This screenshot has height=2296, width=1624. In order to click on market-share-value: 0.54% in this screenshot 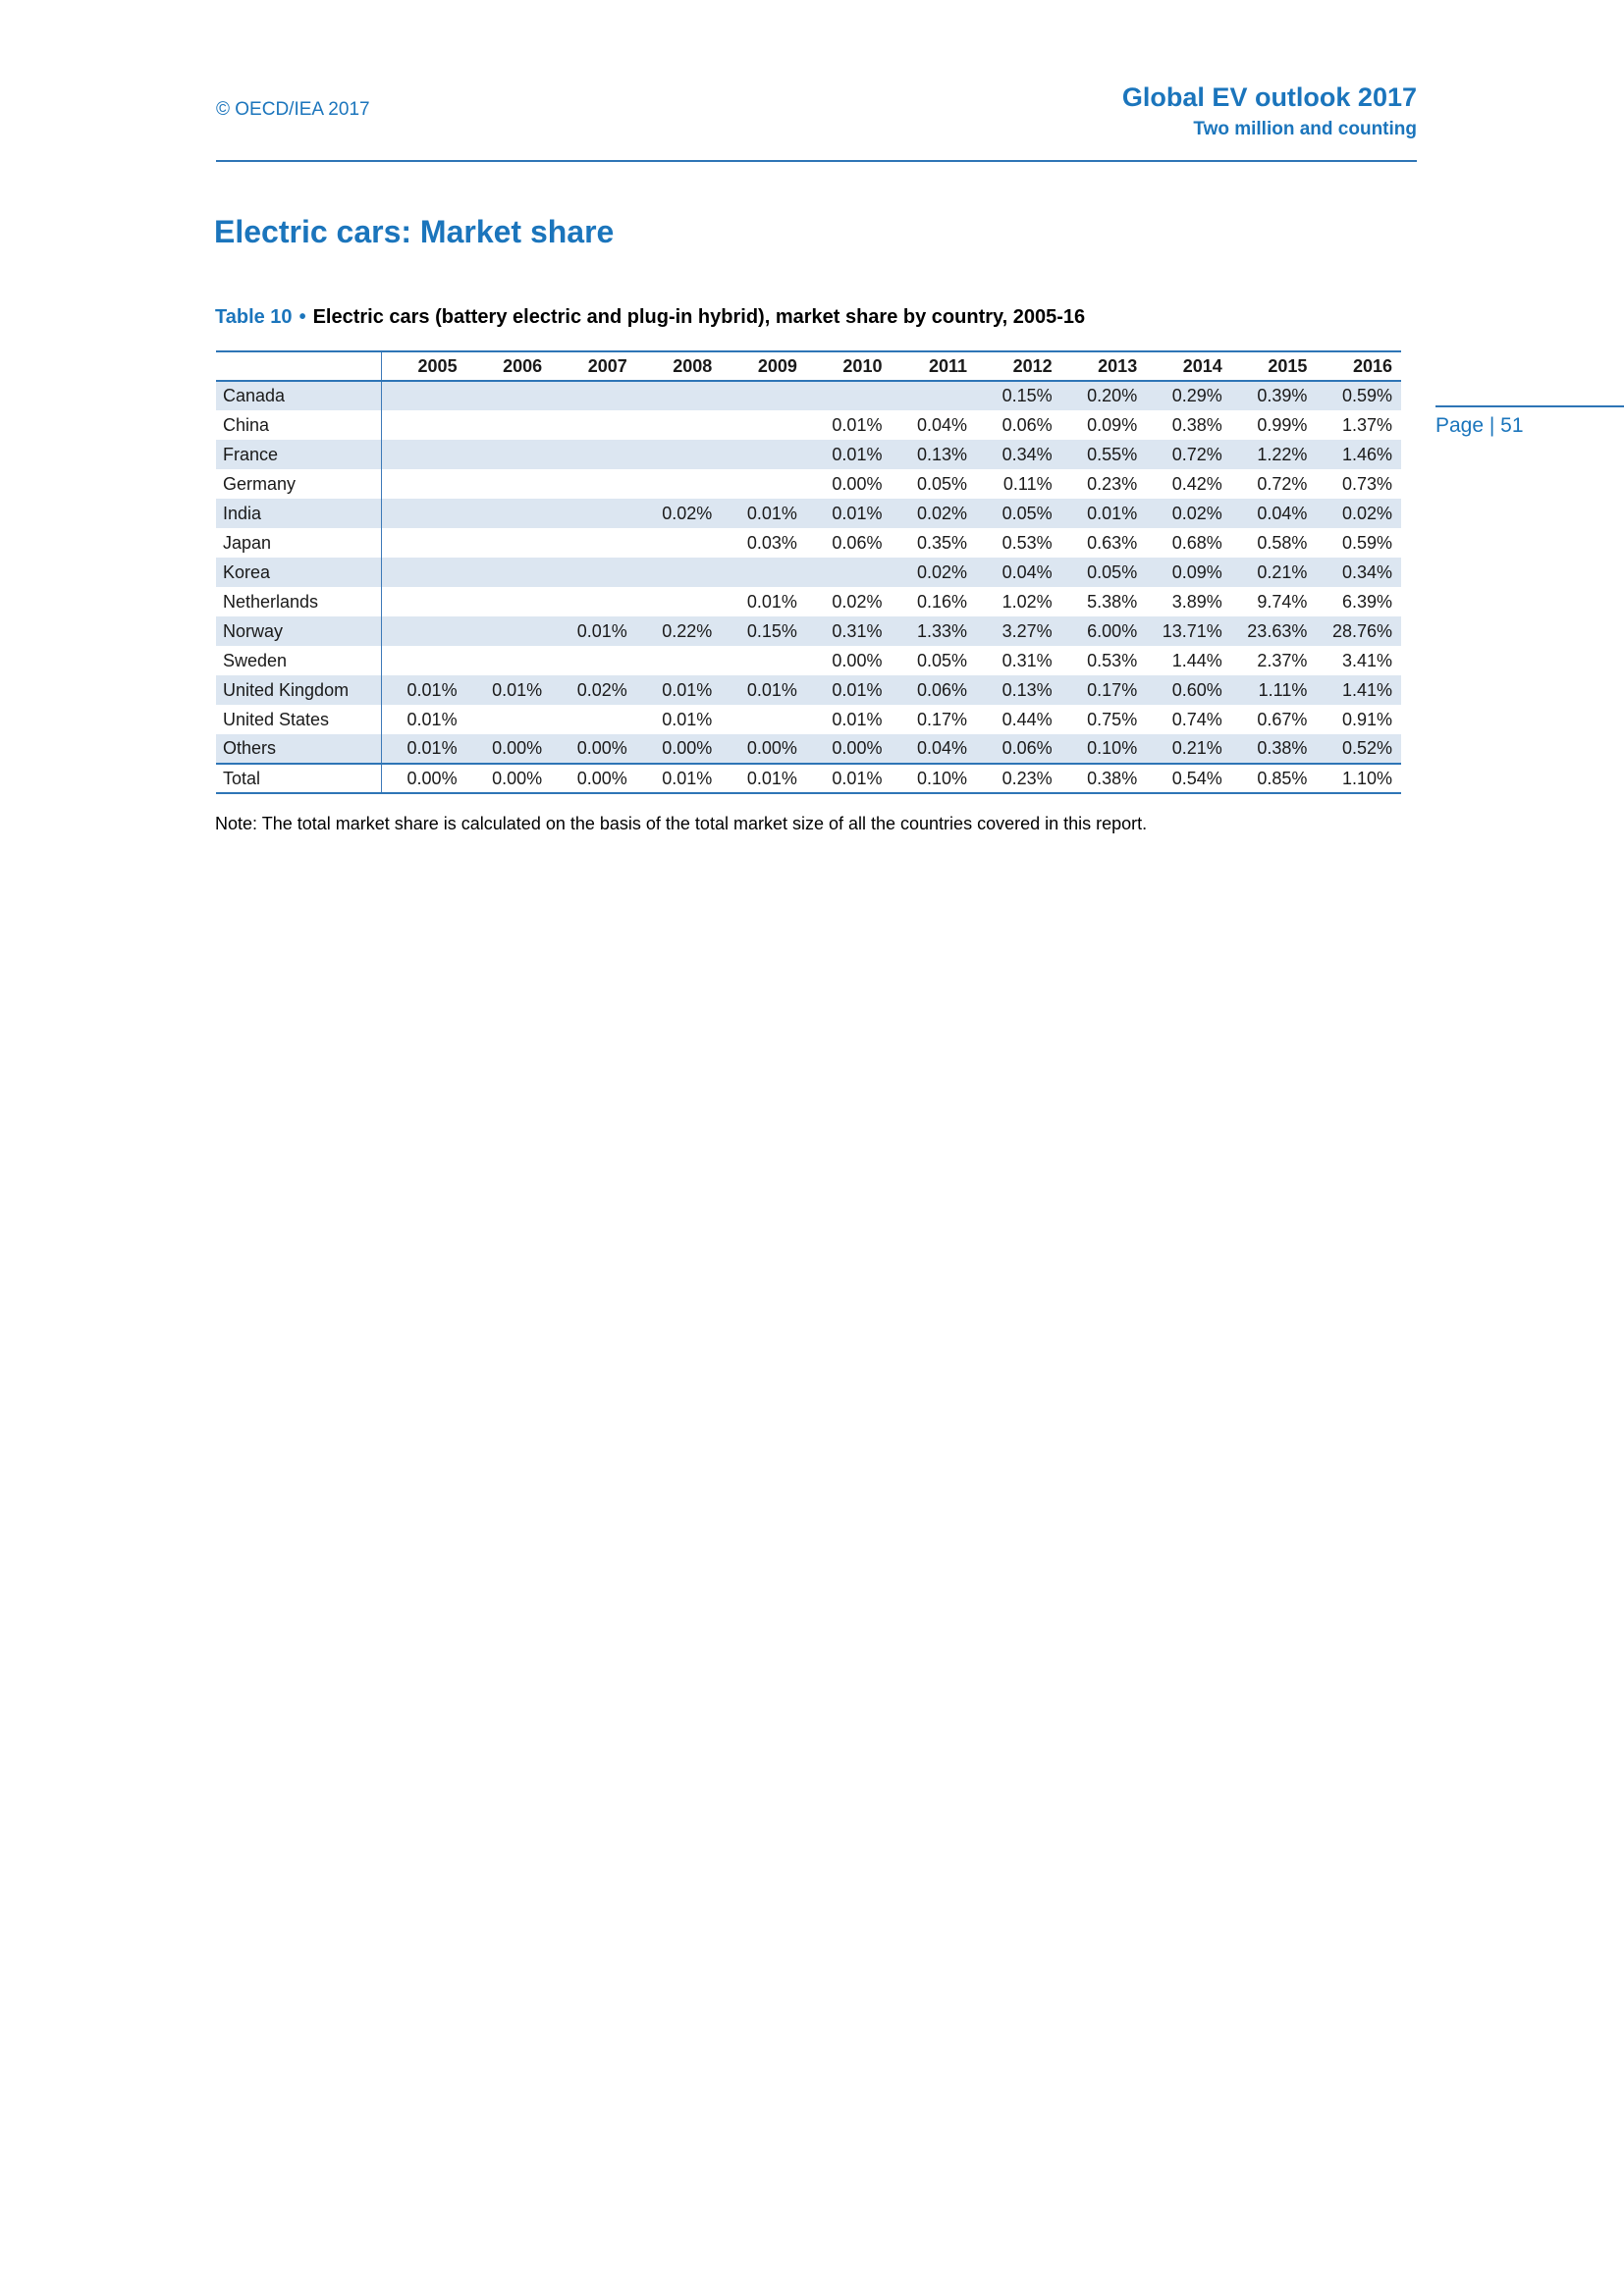, I will do `click(1188, 778)`.